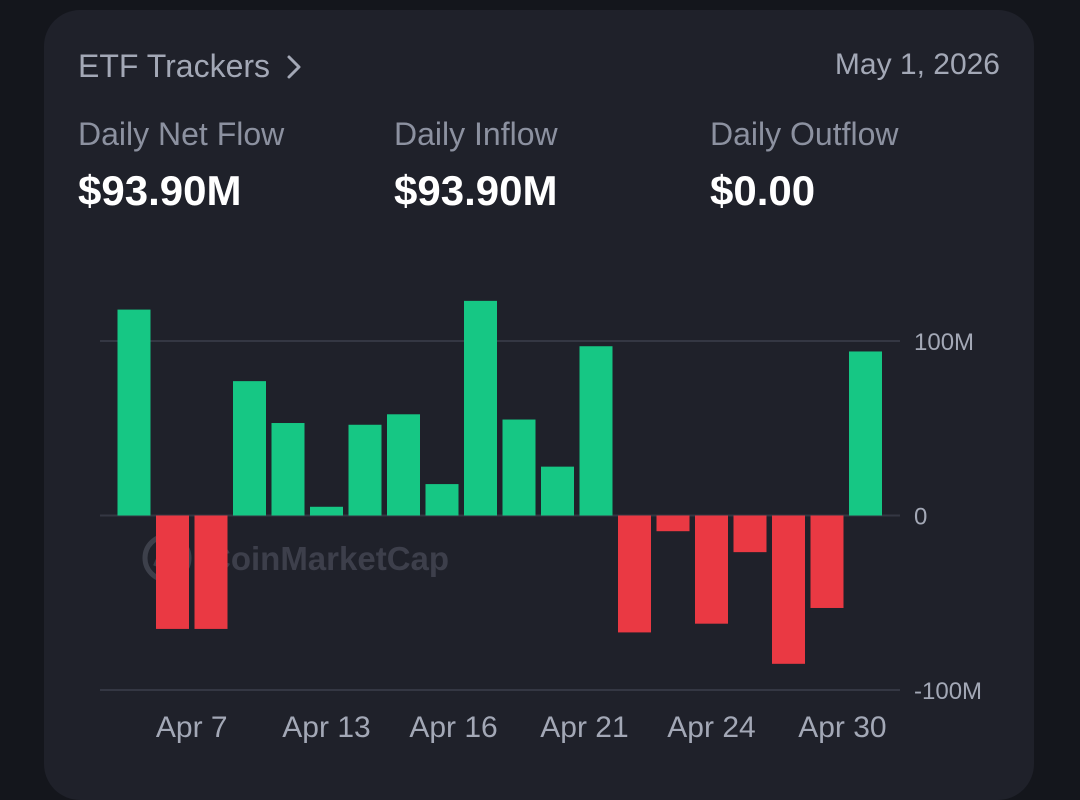 This screenshot has height=800, width=1080. I want to click on stat-label: Daily Outflow, so click(804, 134).